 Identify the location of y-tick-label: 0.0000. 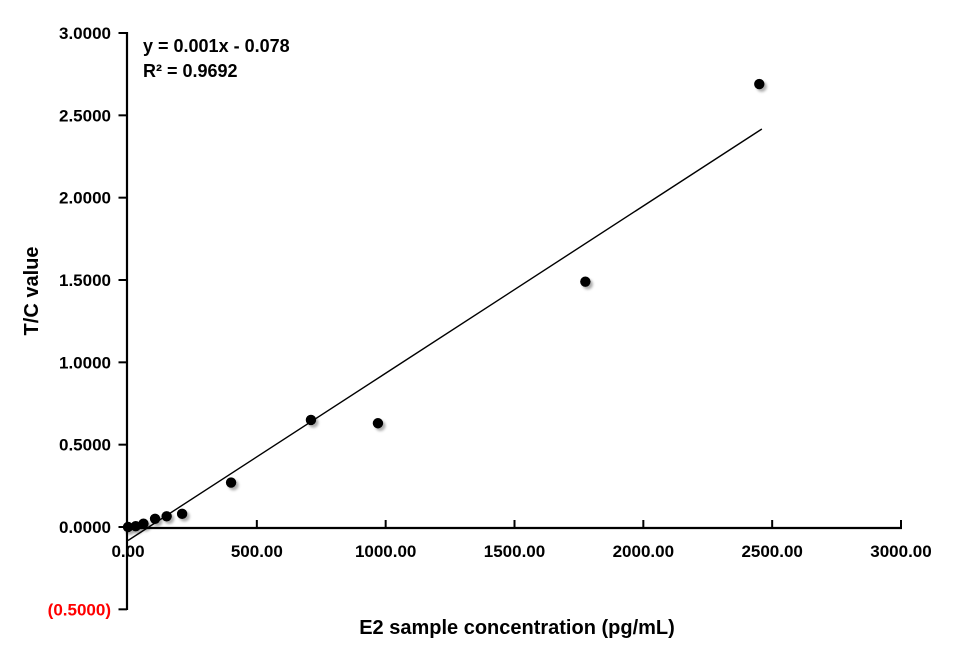
(85, 527).